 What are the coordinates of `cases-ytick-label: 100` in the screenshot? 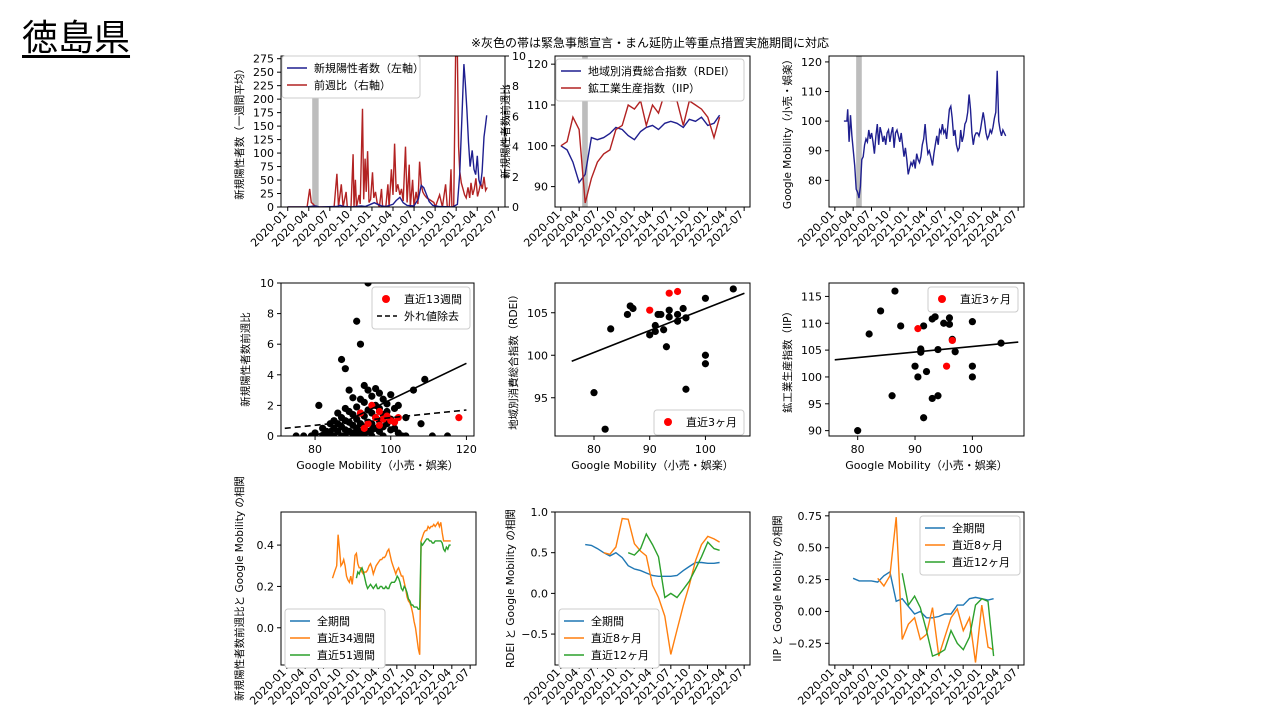 It's located at (263, 153).